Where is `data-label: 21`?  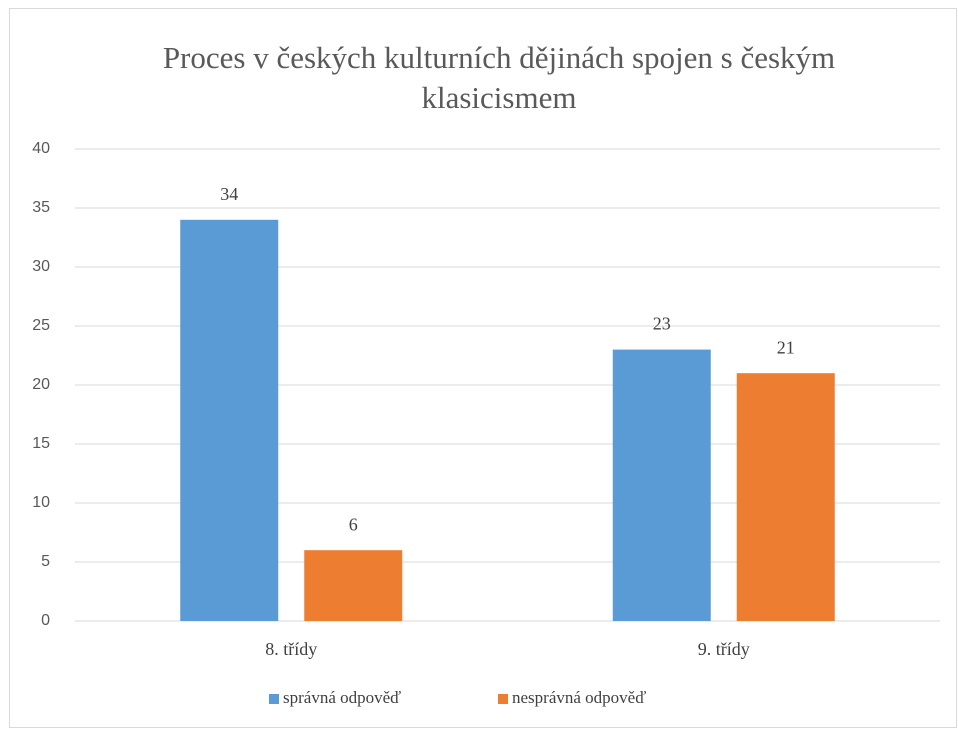
data-label: 21 is located at coordinates (786, 347).